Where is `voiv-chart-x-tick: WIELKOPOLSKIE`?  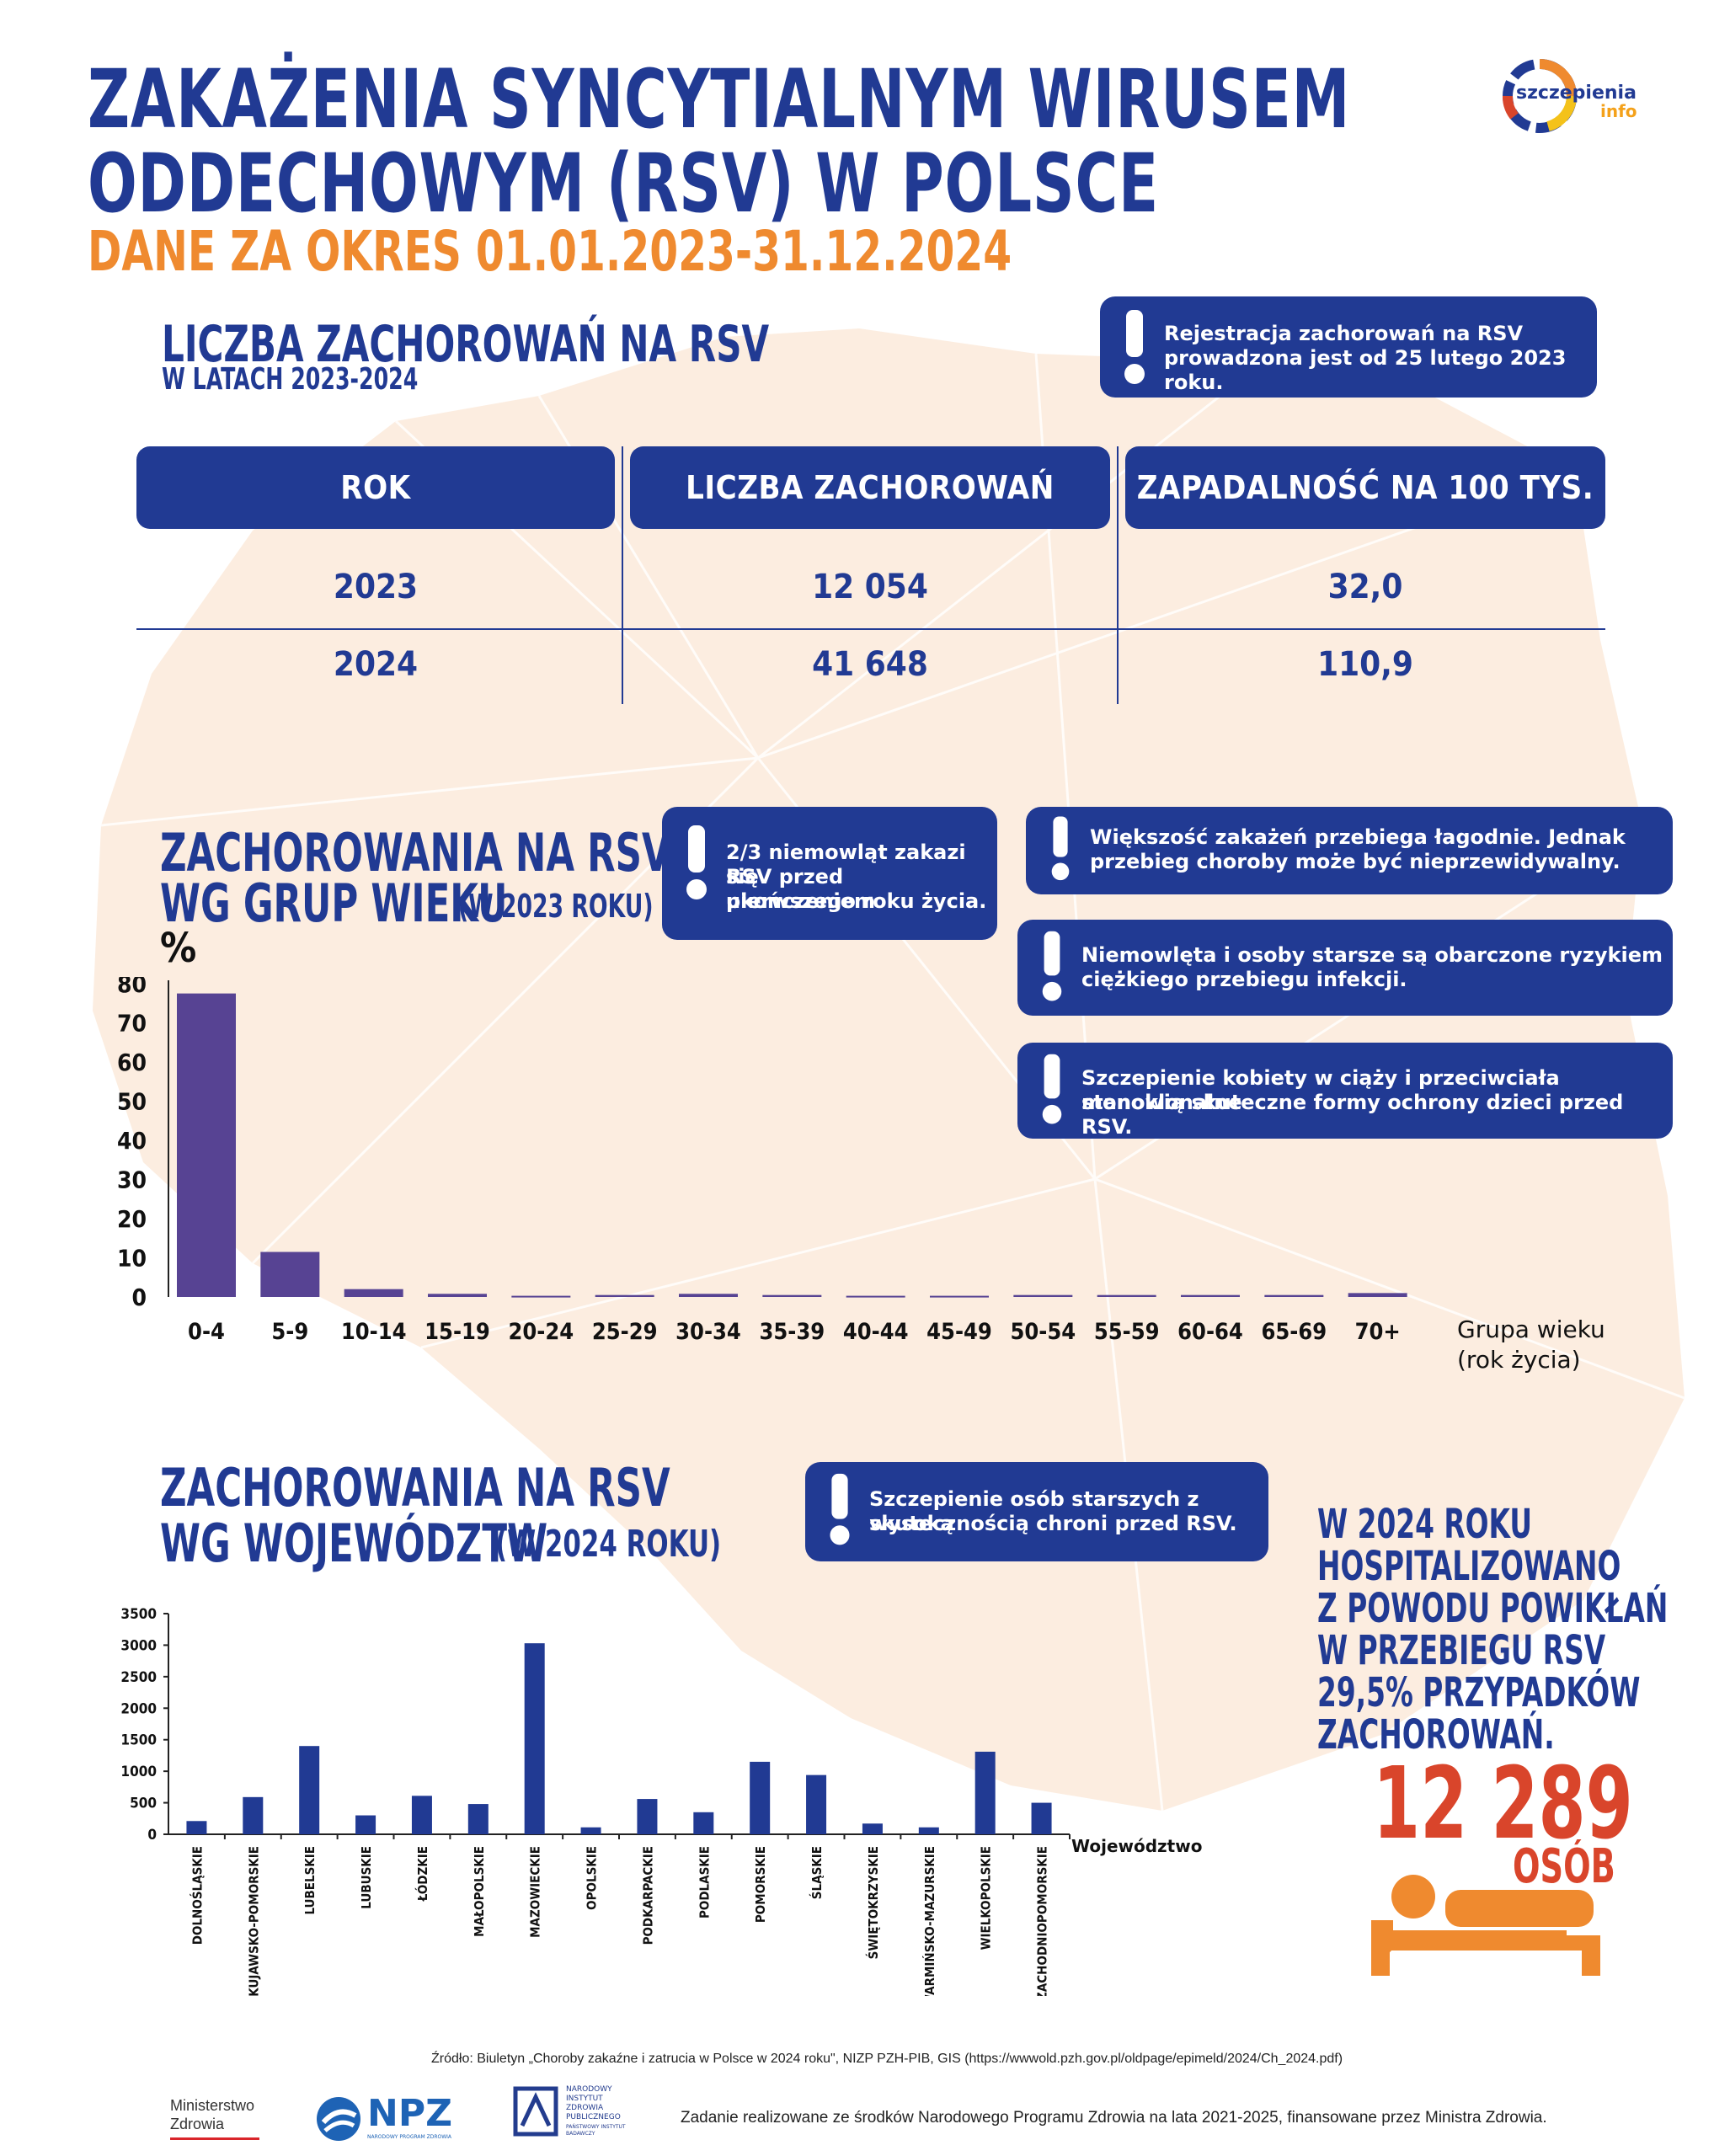 voiv-chart-x-tick: WIELKOPOLSKIE is located at coordinates (986, 1898).